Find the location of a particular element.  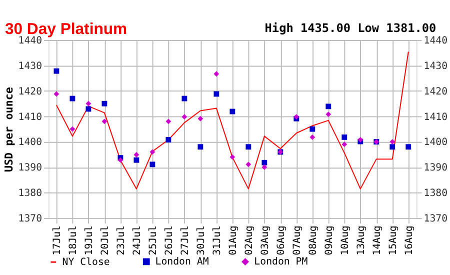

legend-label: London AM is located at coordinates (182, 262).